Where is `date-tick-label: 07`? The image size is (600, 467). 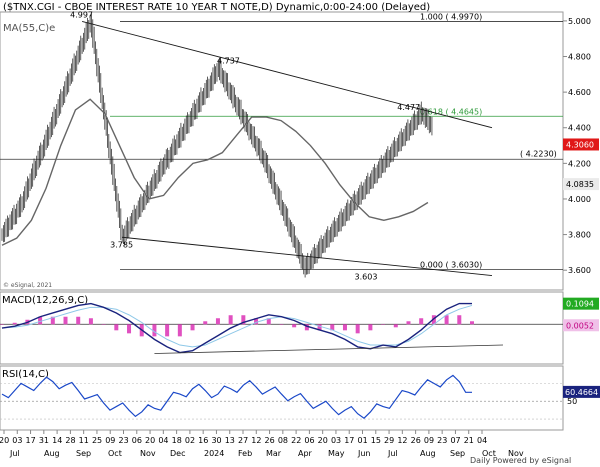
date-tick-label: 07 is located at coordinates (455, 440).